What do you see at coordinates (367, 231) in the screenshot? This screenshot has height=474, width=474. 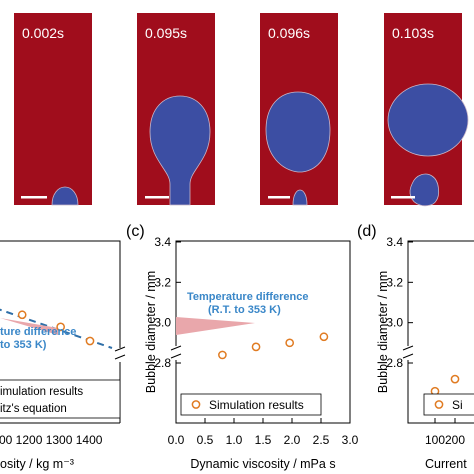 I see `panel-d-label: (d)` at bounding box center [367, 231].